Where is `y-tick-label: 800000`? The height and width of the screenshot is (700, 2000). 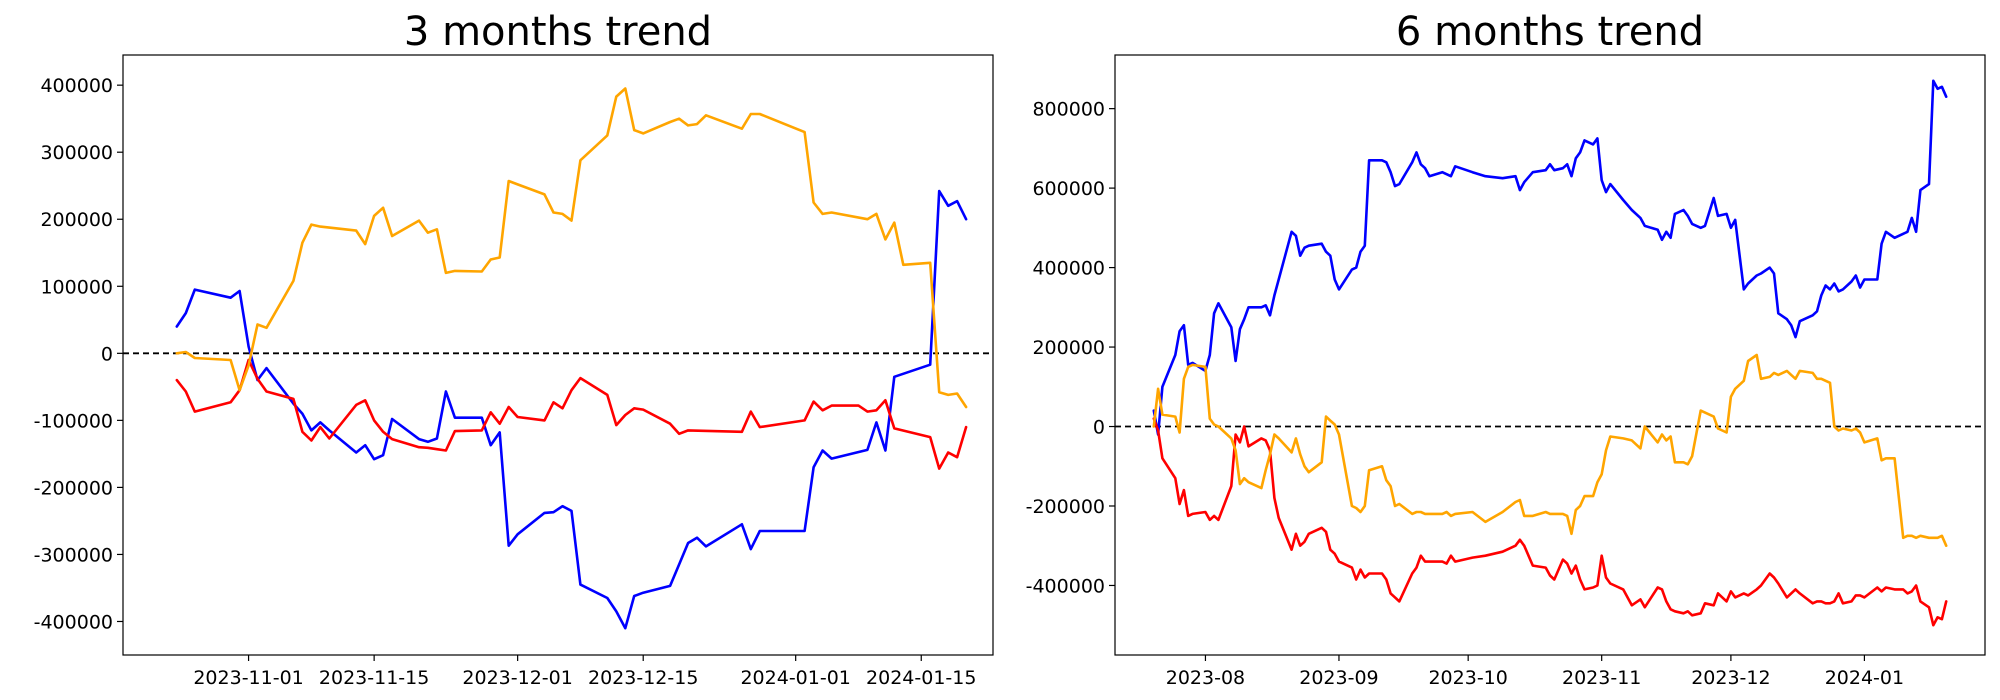
y-tick-label: 800000 is located at coordinates (1068, 110).